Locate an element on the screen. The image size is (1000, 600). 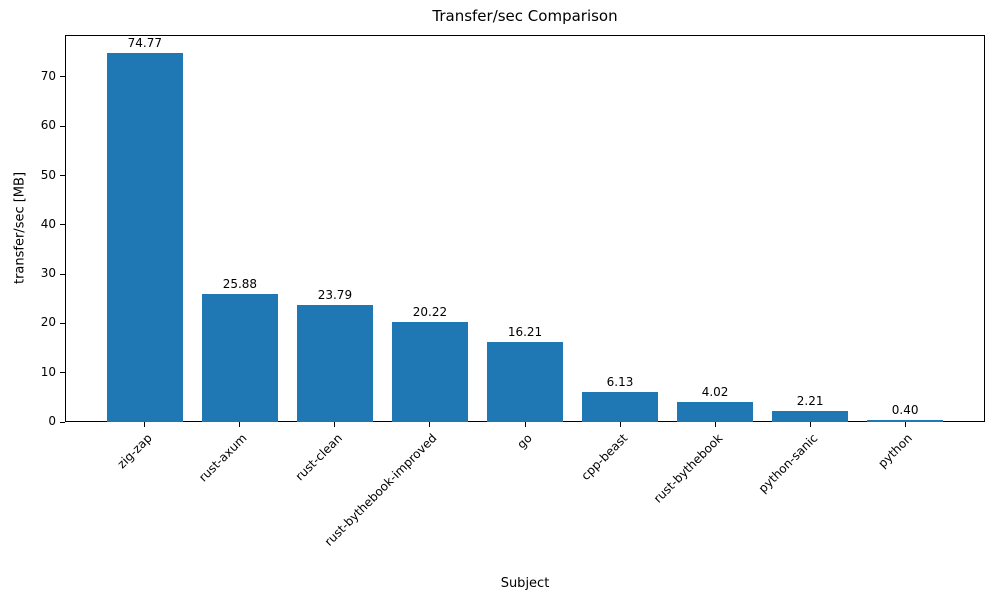
x-tick-label: rust-axum is located at coordinates (223, 458).